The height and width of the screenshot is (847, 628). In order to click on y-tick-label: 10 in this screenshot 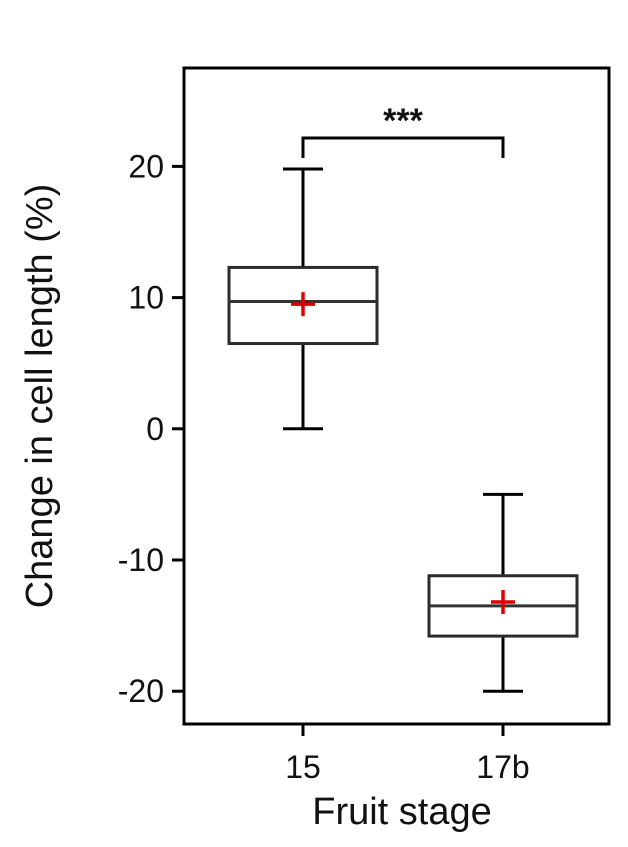, I will do `click(146, 298)`.